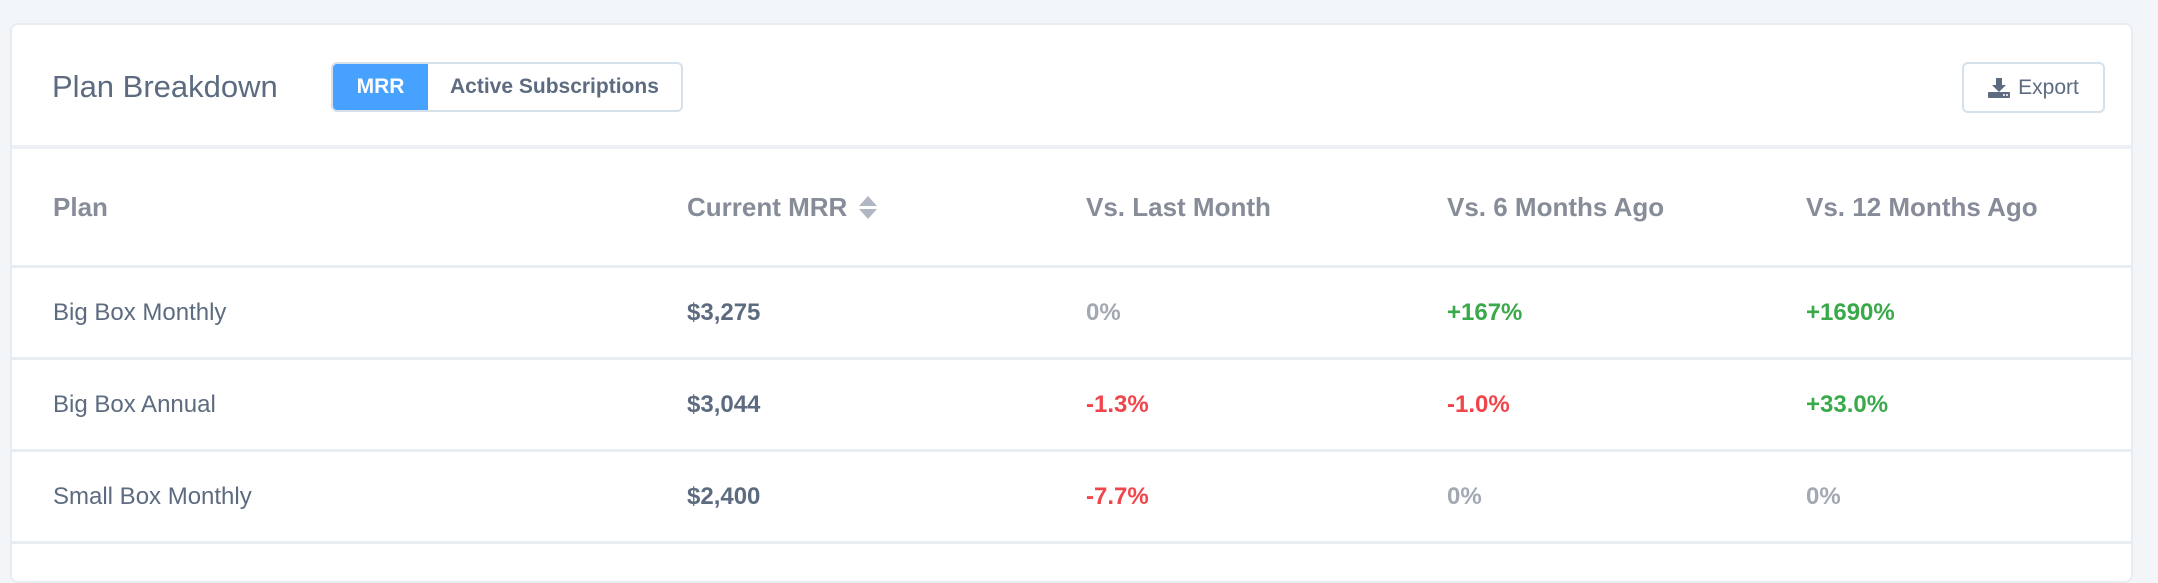 This screenshot has width=2158, height=583. Describe the element at coordinates (724, 312) in the screenshot. I see `current-mrr: $3,275` at that location.